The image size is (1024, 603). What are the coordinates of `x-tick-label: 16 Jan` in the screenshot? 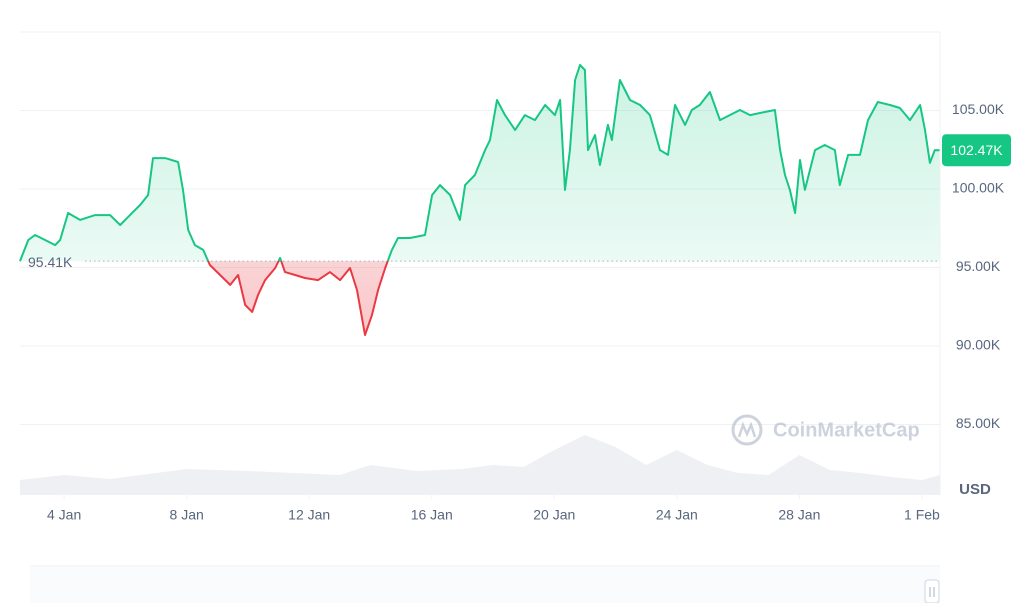 It's located at (432, 515).